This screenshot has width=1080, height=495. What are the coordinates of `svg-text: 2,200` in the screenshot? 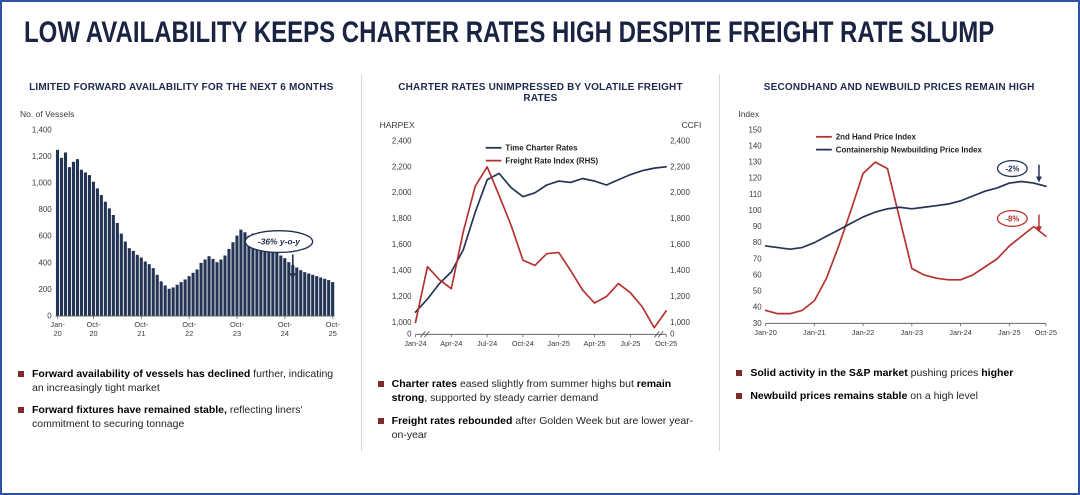 It's located at (680, 166).